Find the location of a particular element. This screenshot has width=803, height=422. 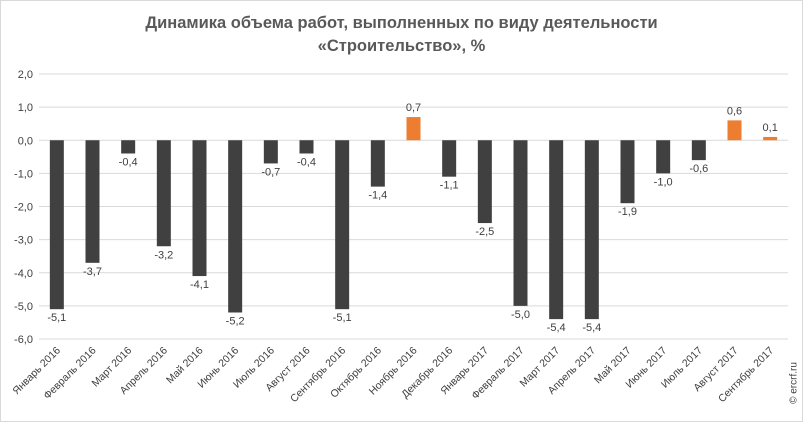

data-label: -5,0 is located at coordinates (520, 315).